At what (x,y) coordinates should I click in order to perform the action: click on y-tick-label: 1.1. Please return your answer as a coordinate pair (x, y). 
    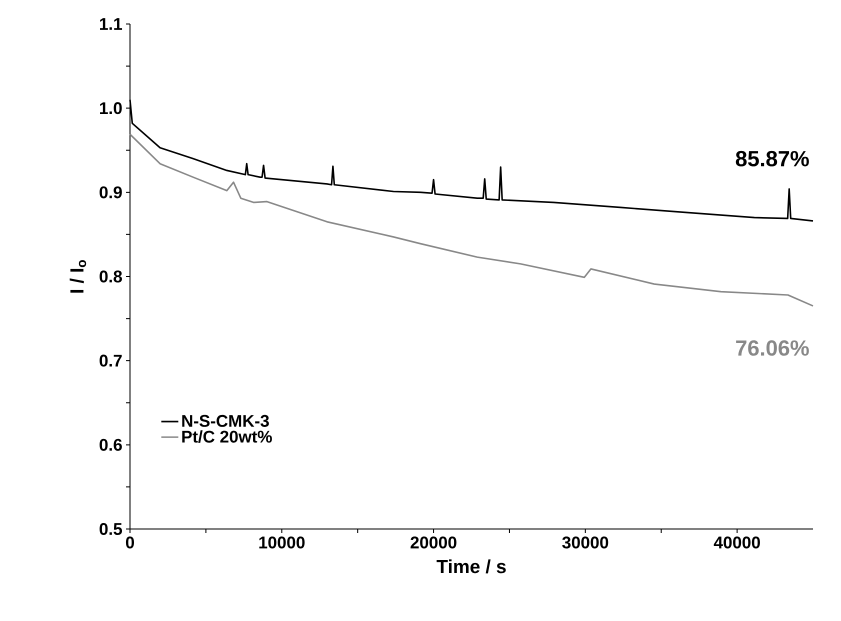
    Looking at the image, I should click on (111, 24).